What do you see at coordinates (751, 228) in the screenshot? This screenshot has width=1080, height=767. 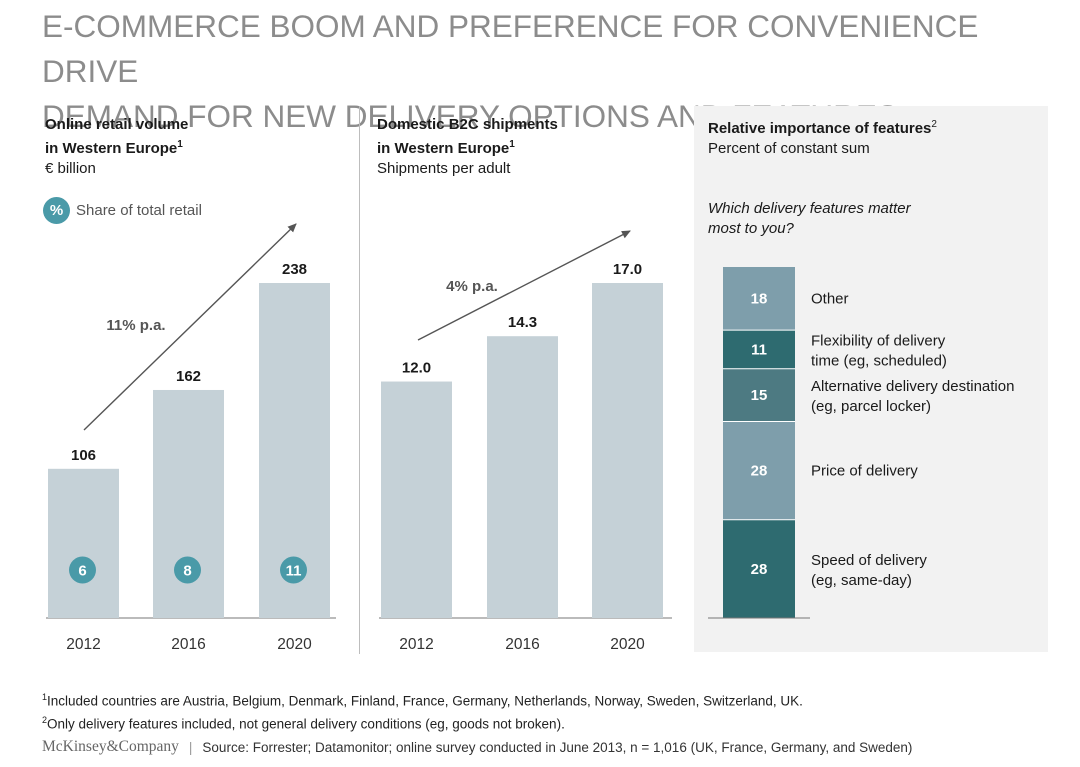 I see `survey-question-line2: most to you?` at bounding box center [751, 228].